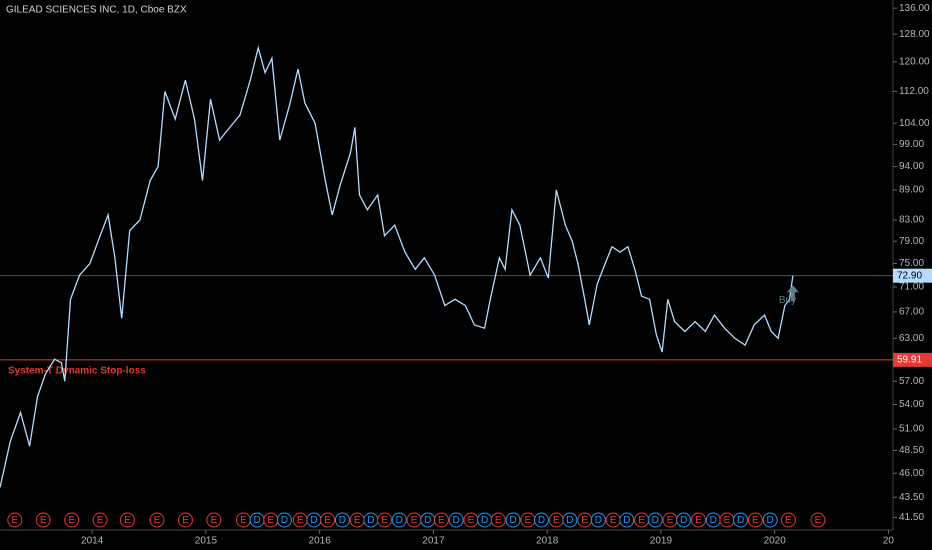 This screenshot has height=550, width=932. What do you see at coordinates (77, 371) in the screenshot?
I see `stop-loss-annotation: System-T Dynamic Stop-loss` at bounding box center [77, 371].